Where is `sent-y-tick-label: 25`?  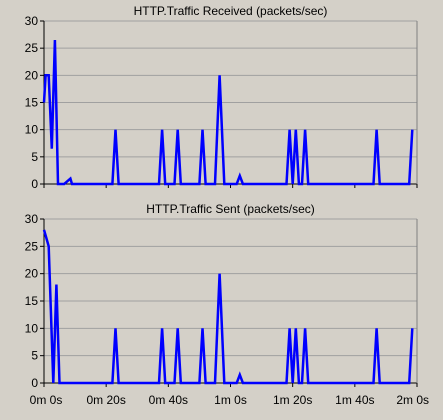 sent-y-tick-label: 25 is located at coordinates (32, 246).